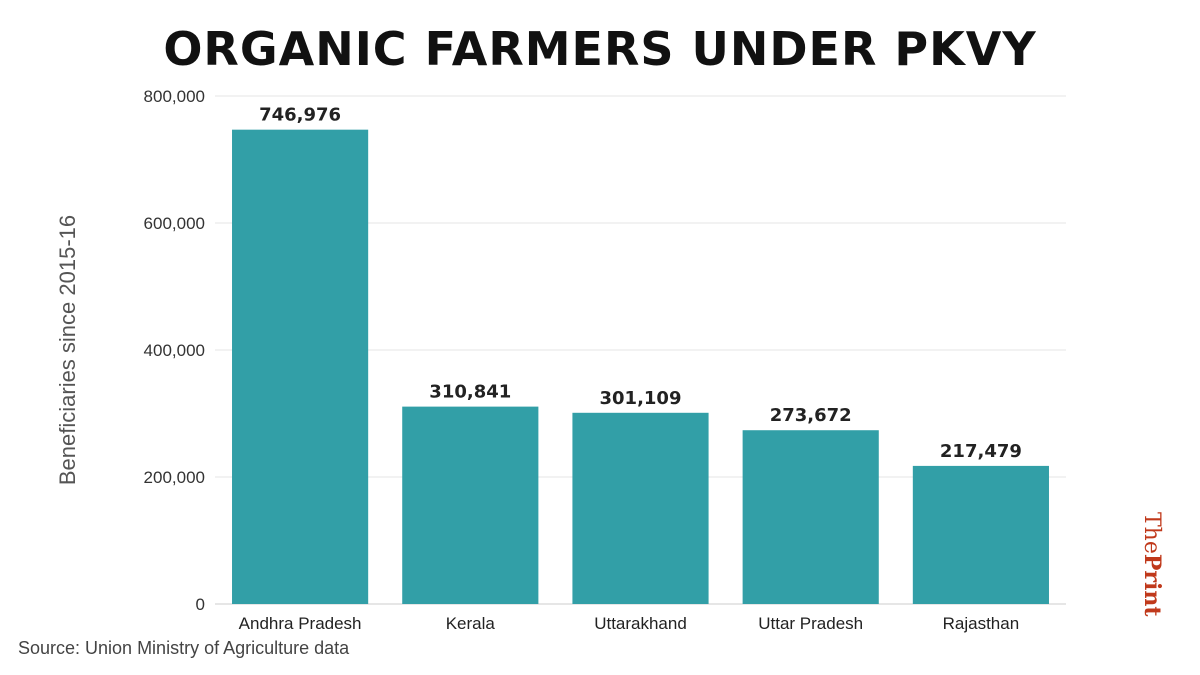 The image size is (1200, 675). I want to click on bar-value-label: 217,479, so click(981, 451).